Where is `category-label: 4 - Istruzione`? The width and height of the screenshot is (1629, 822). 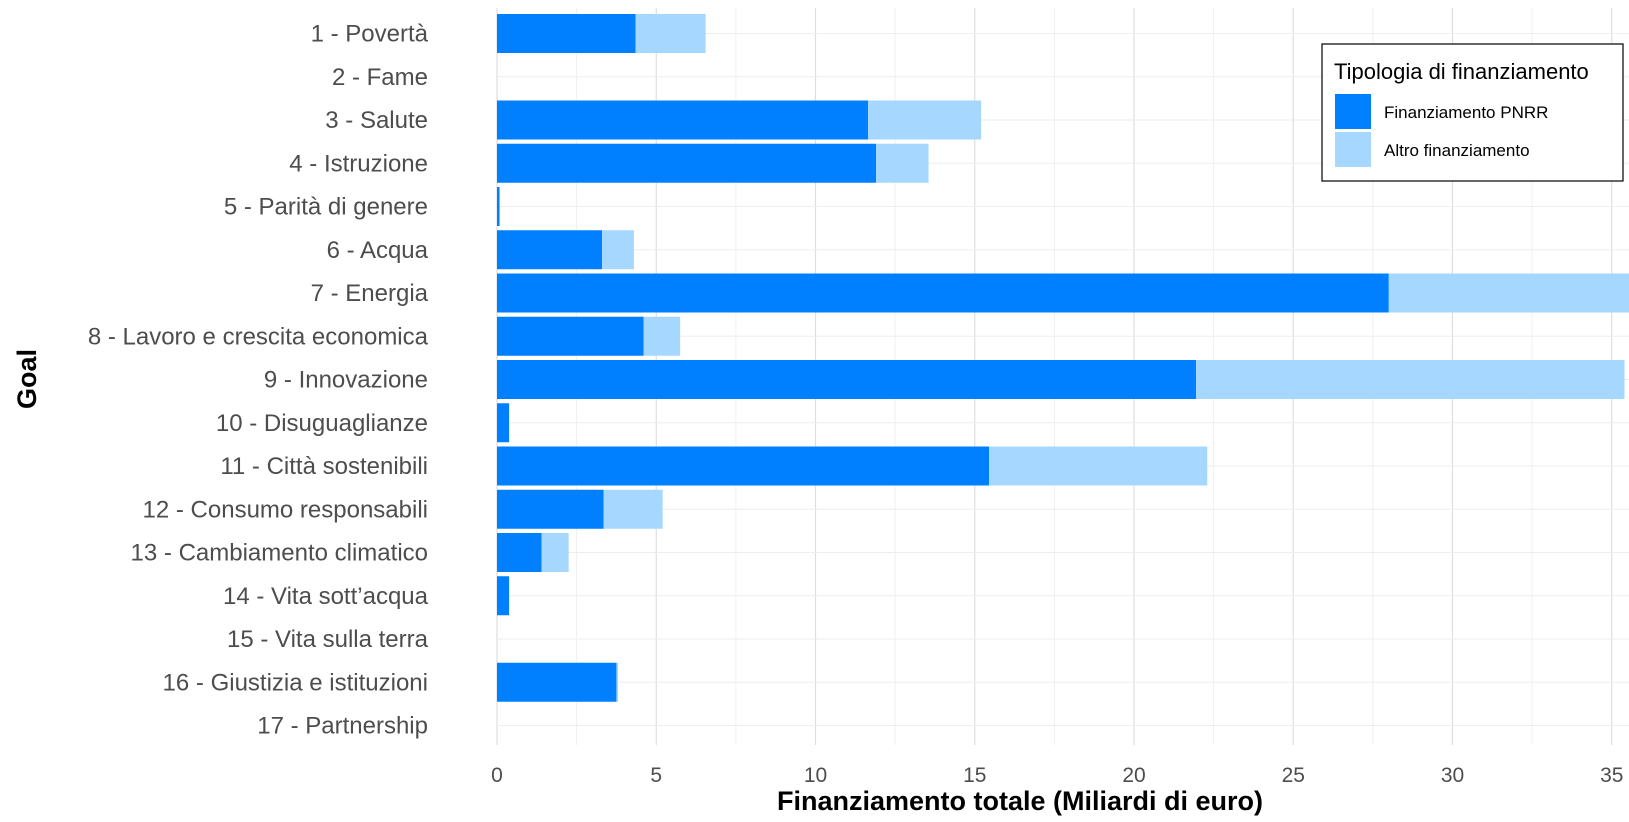
category-label: 4 - Istruzione is located at coordinates (358, 163).